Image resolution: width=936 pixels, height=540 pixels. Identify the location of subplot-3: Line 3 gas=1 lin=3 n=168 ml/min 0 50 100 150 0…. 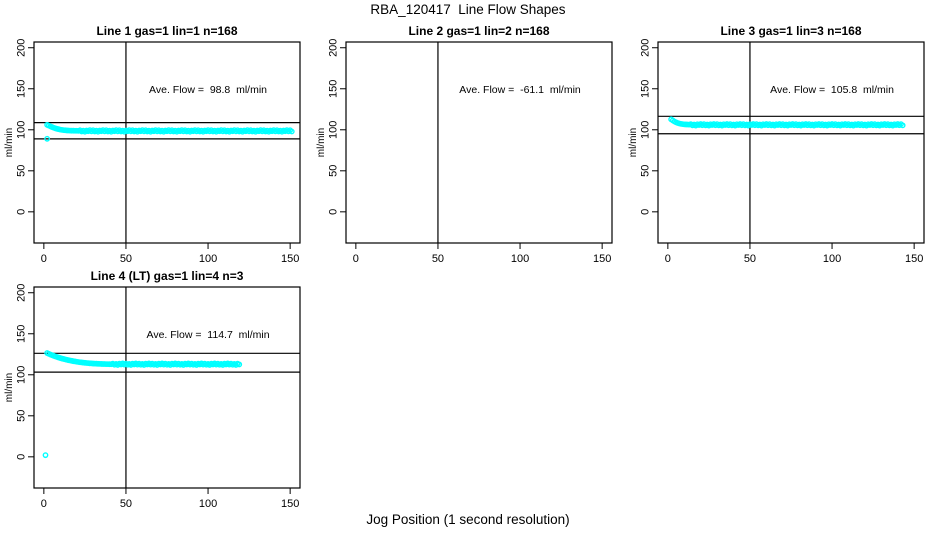
(776, 144).